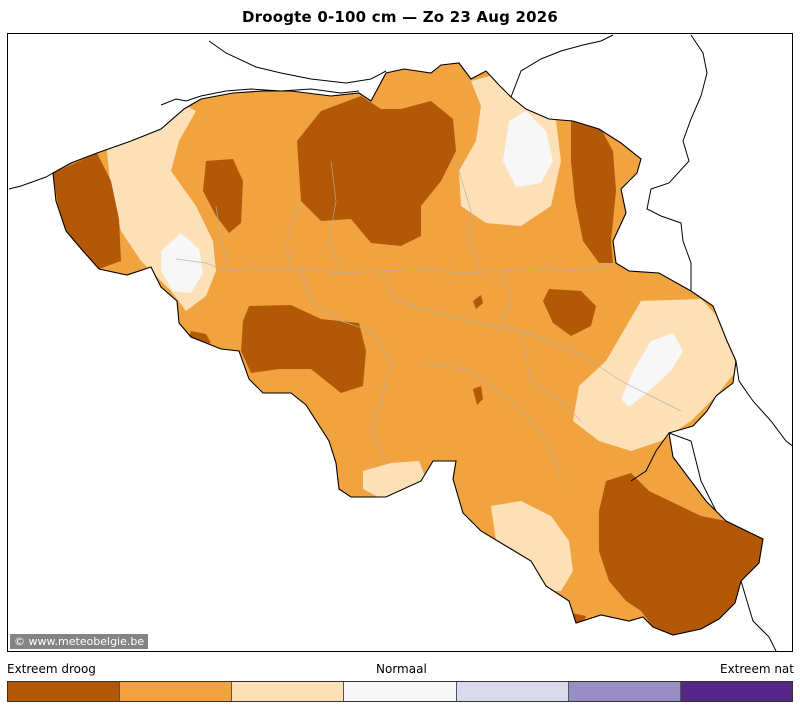 The image size is (800, 717). What do you see at coordinates (757, 669) in the screenshot?
I see `legend-label-extreme-wet: Extreem nat` at bounding box center [757, 669].